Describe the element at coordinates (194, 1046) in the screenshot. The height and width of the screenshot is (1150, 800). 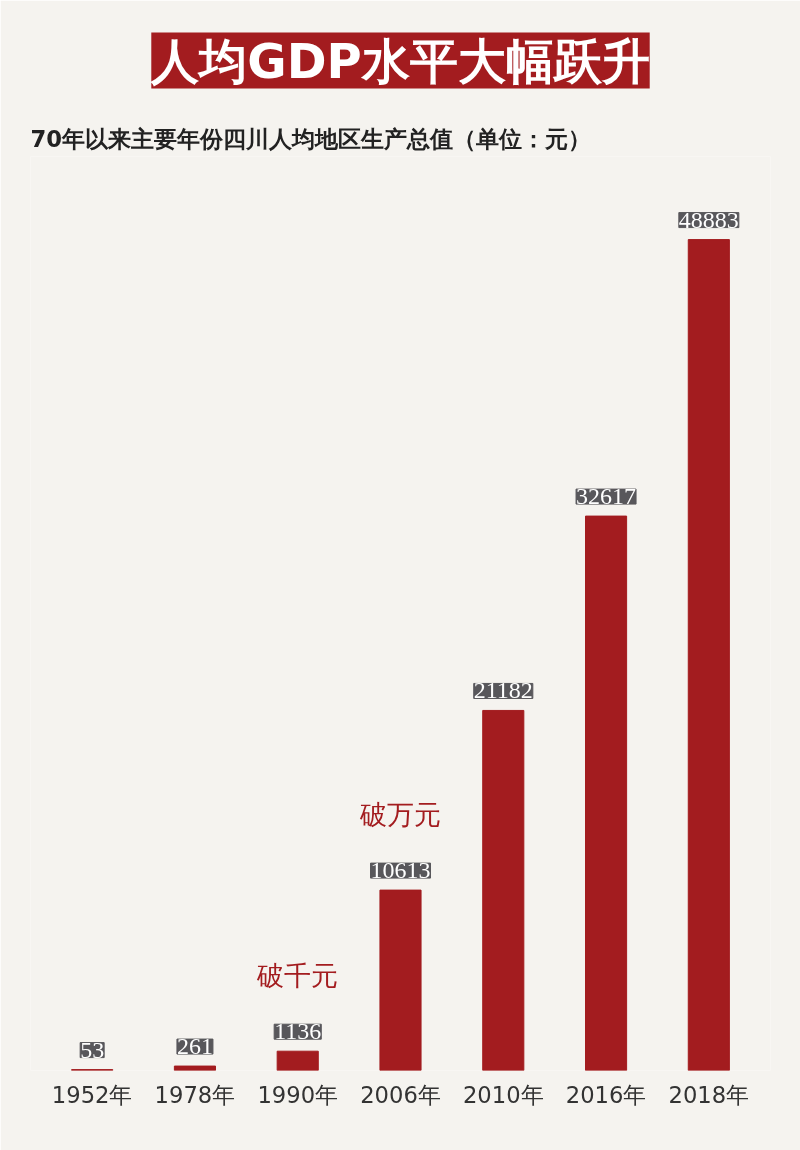
I see `data-label: 261` at that location.